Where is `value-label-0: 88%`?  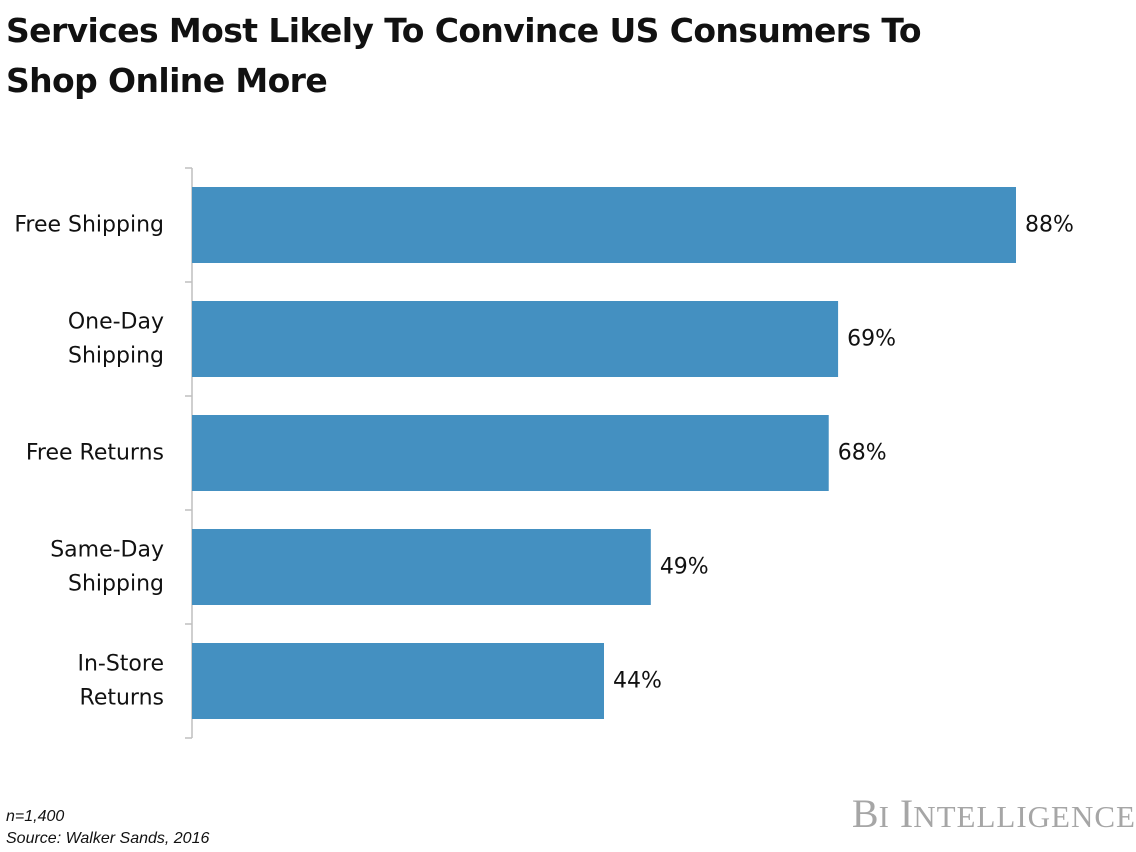
value-label-0: 88% is located at coordinates (1049, 225).